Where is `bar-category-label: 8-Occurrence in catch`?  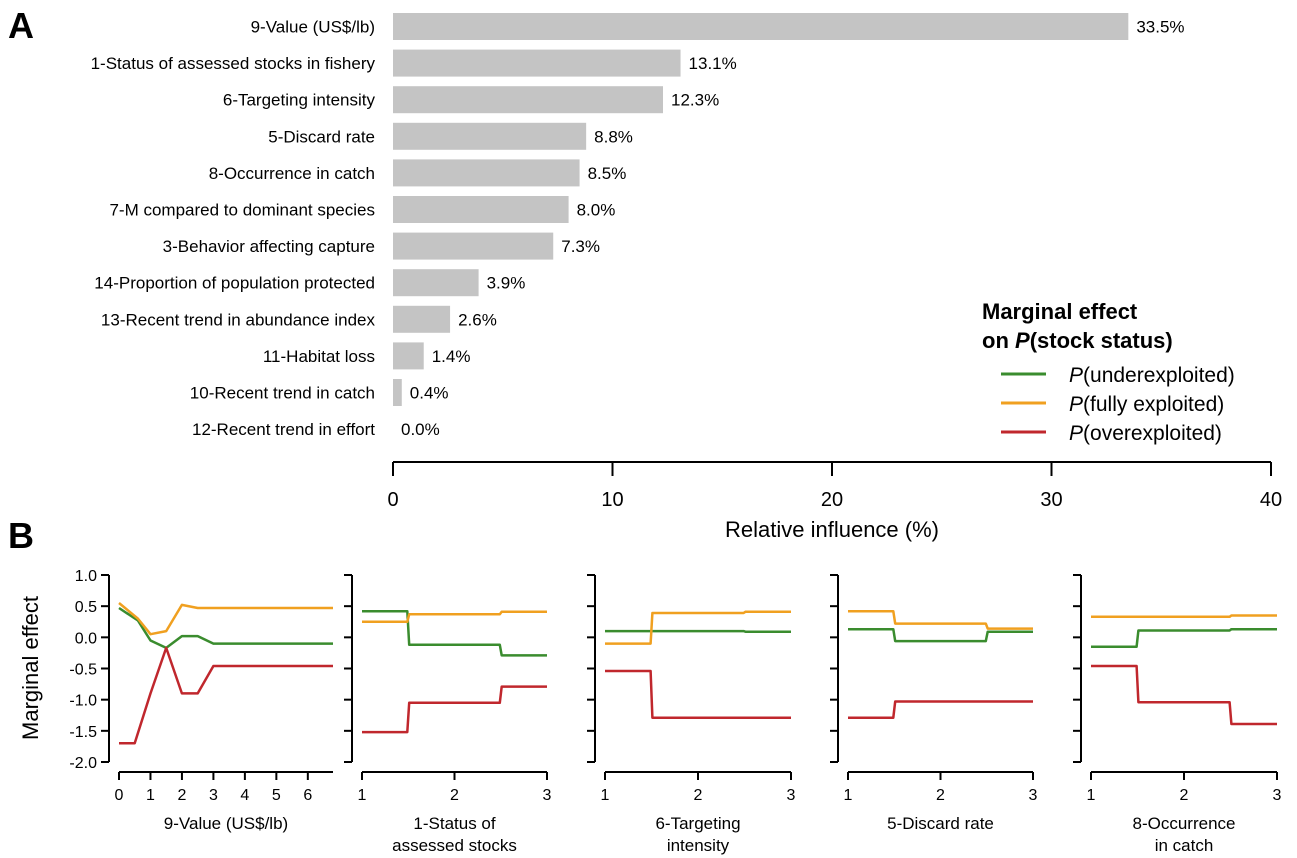
bar-category-label: 8-Occurrence in catch is located at coordinates (292, 173).